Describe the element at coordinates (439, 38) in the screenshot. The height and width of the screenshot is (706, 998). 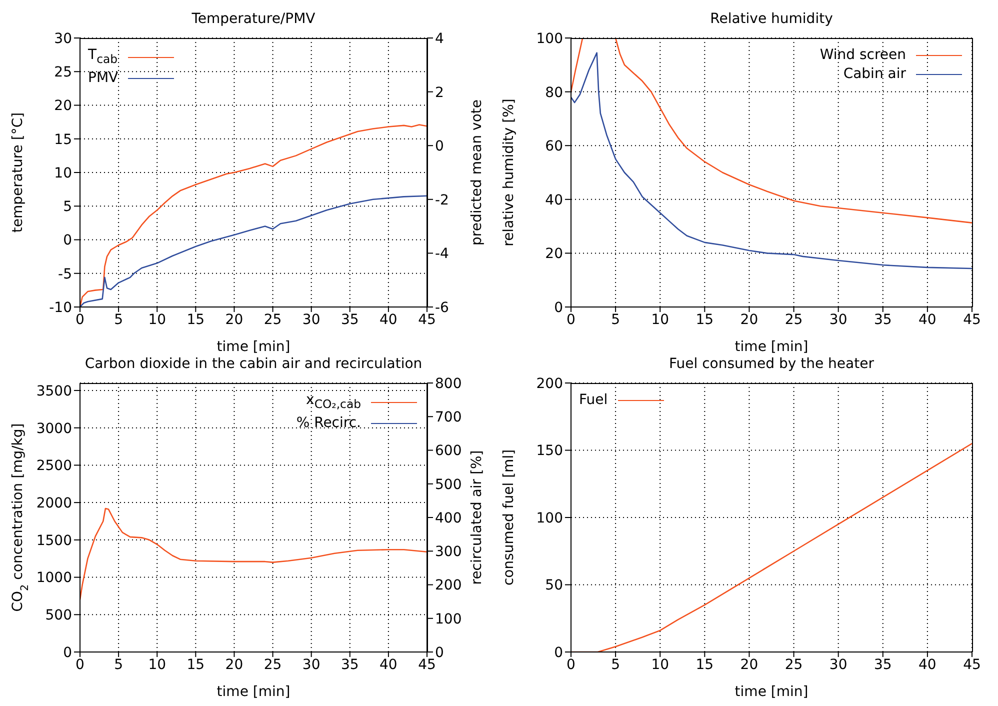
I see `y2-tick-label: 4` at that location.